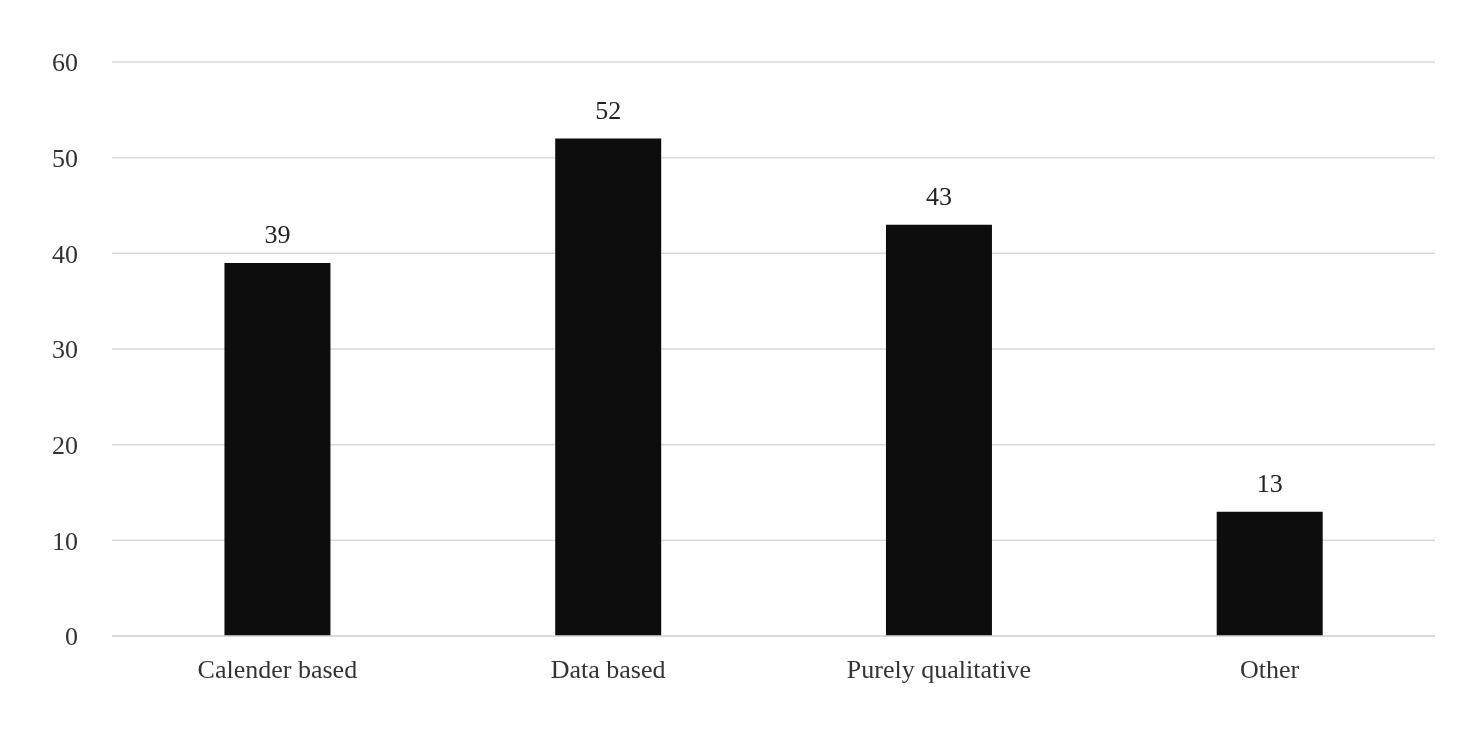 This screenshot has height=734, width=1470. I want to click on y-tick-label: 10, so click(65, 541).